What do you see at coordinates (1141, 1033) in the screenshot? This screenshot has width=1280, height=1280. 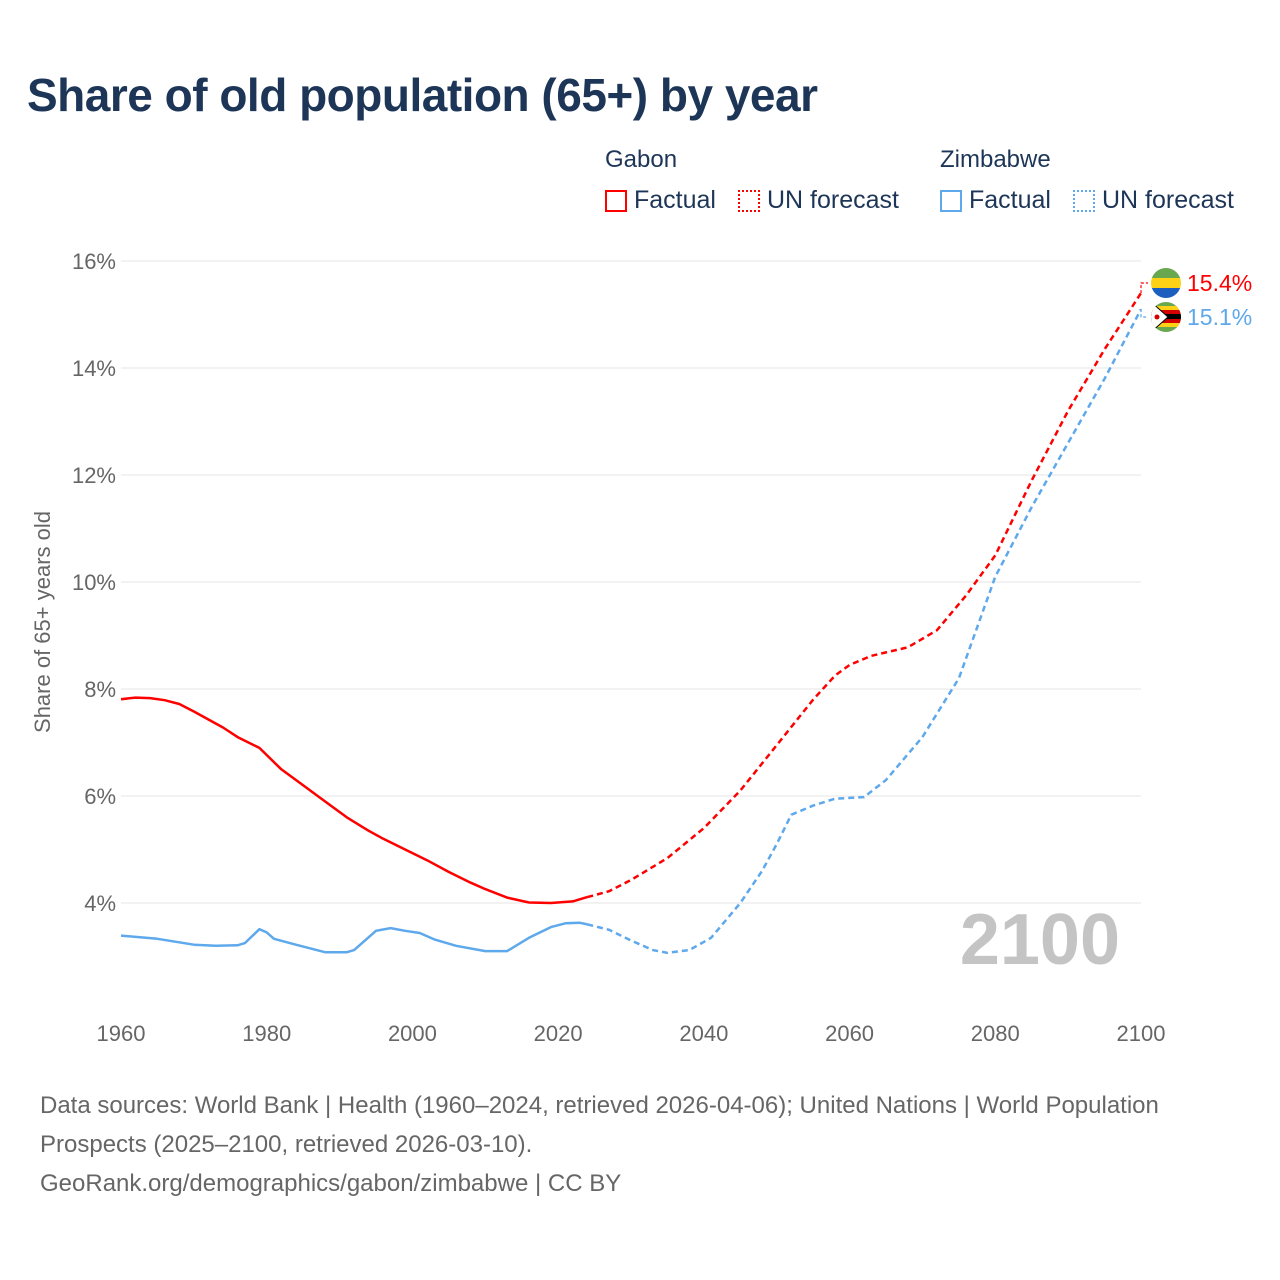 I see `x-tick-label: 2100` at bounding box center [1141, 1033].